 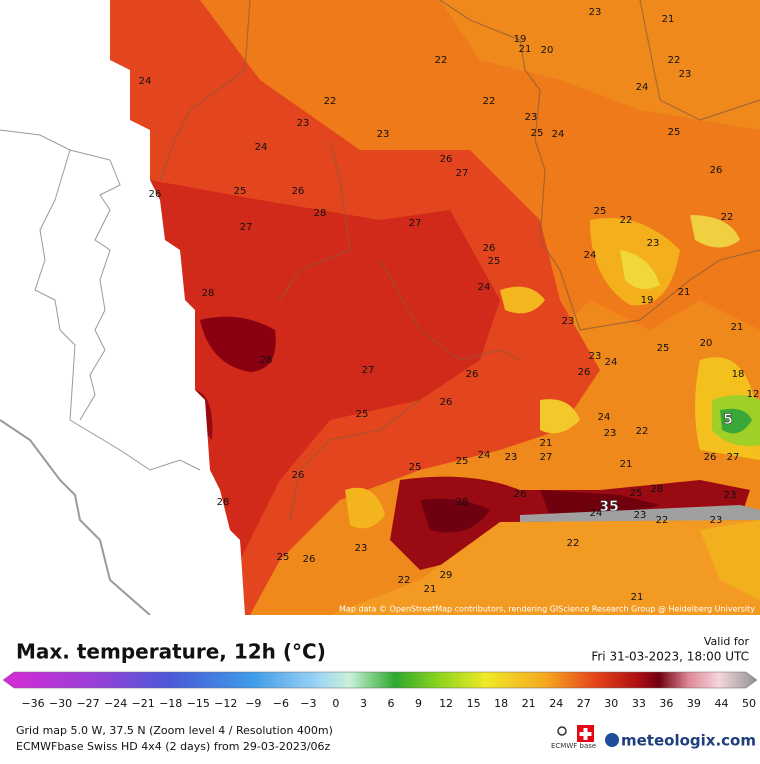 I want to click on colorbar-label: 6, so click(x=391, y=703).